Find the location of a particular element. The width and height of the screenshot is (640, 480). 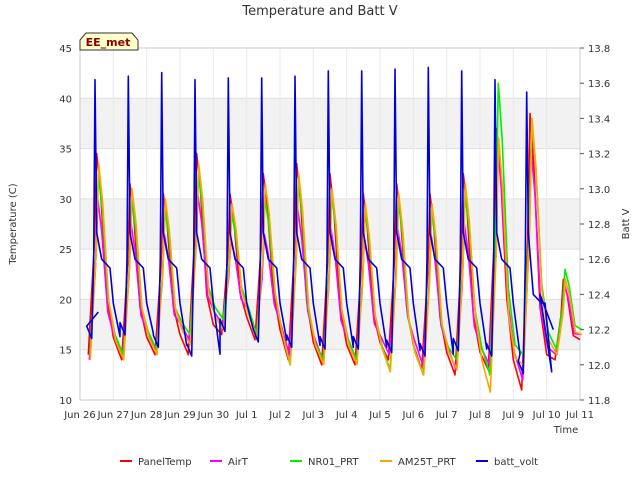

legend-label-3: AM25T_PRT is located at coordinates (427, 462).